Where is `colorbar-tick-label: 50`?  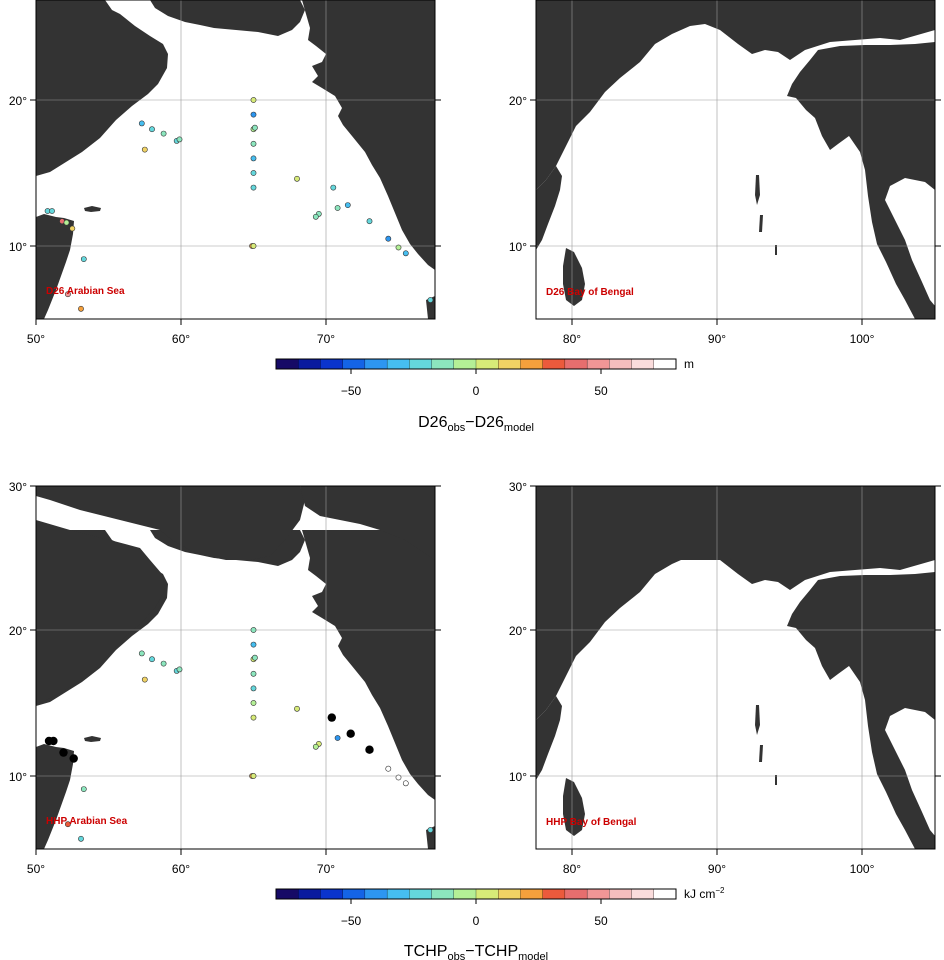 colorbar-tick-label: 50 is located at coordinates (601, 391).